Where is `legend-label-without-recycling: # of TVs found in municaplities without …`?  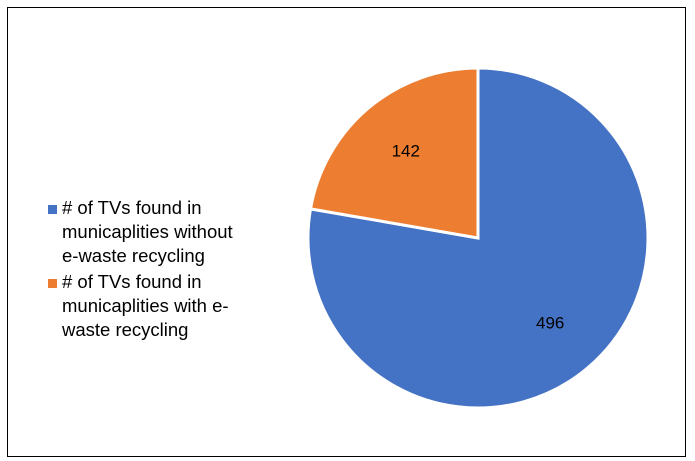
legend-label-without-recycling: # of TVs found in municaplities without … is located at coordinates (147, 231).